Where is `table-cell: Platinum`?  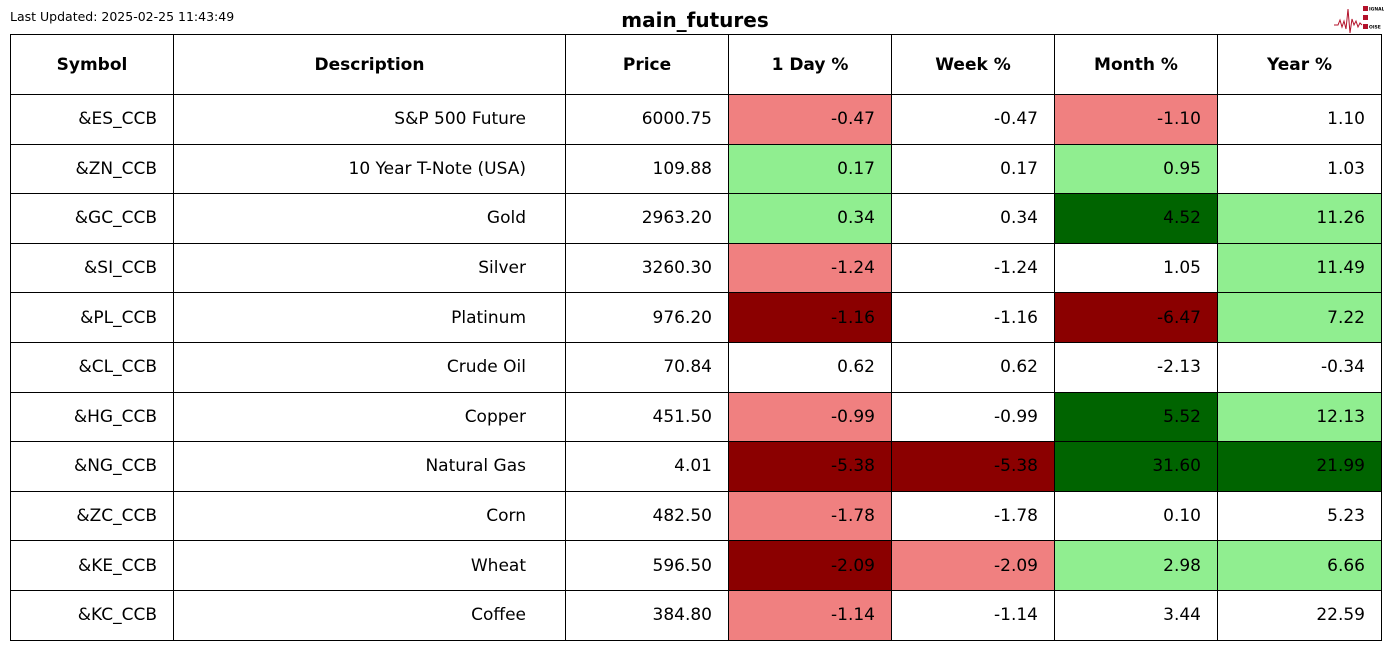
table-cell: Platinum is located at coordinates (369, 317).